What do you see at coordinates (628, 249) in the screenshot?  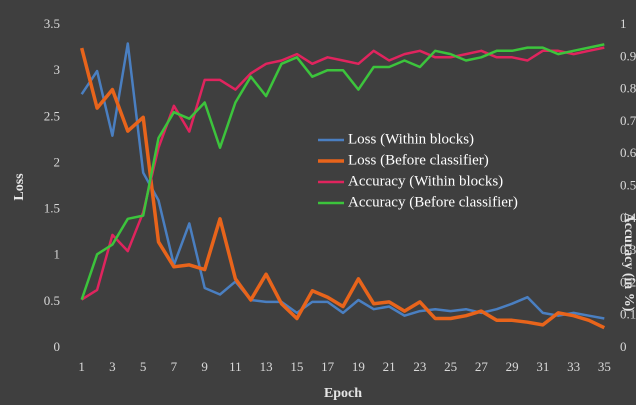 I see `y2-tick-label: 0.3` at bounding box center [628, 249].